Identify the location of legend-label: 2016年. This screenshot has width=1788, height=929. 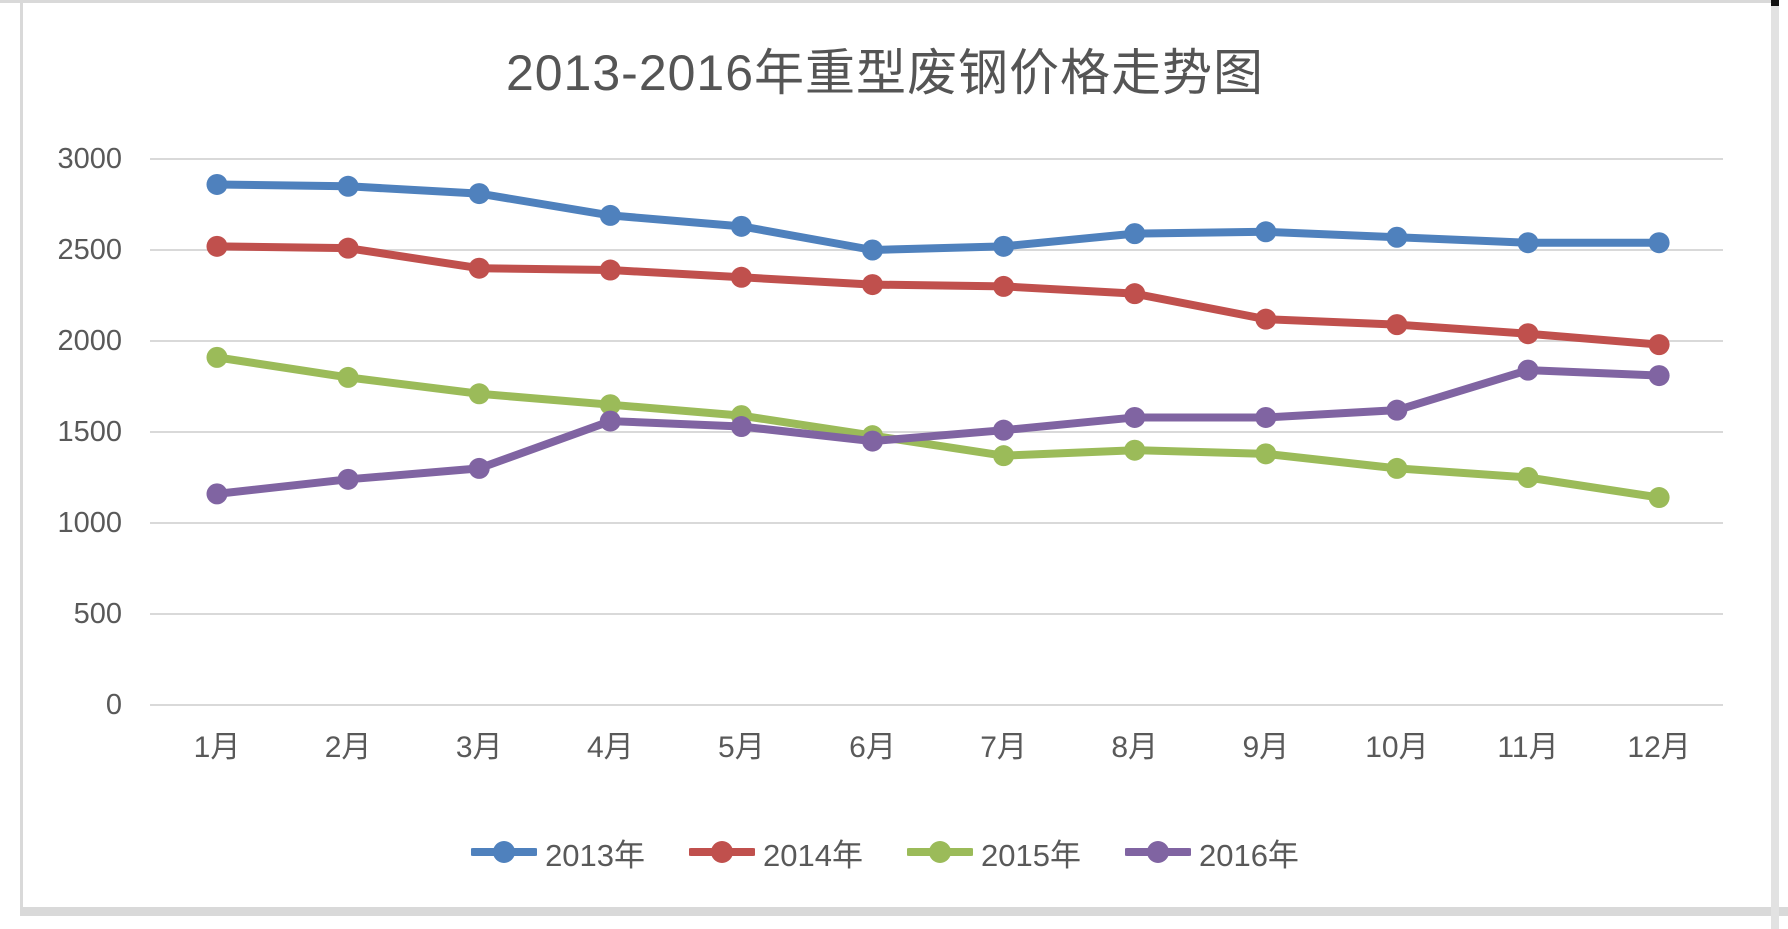
(1248, 855).